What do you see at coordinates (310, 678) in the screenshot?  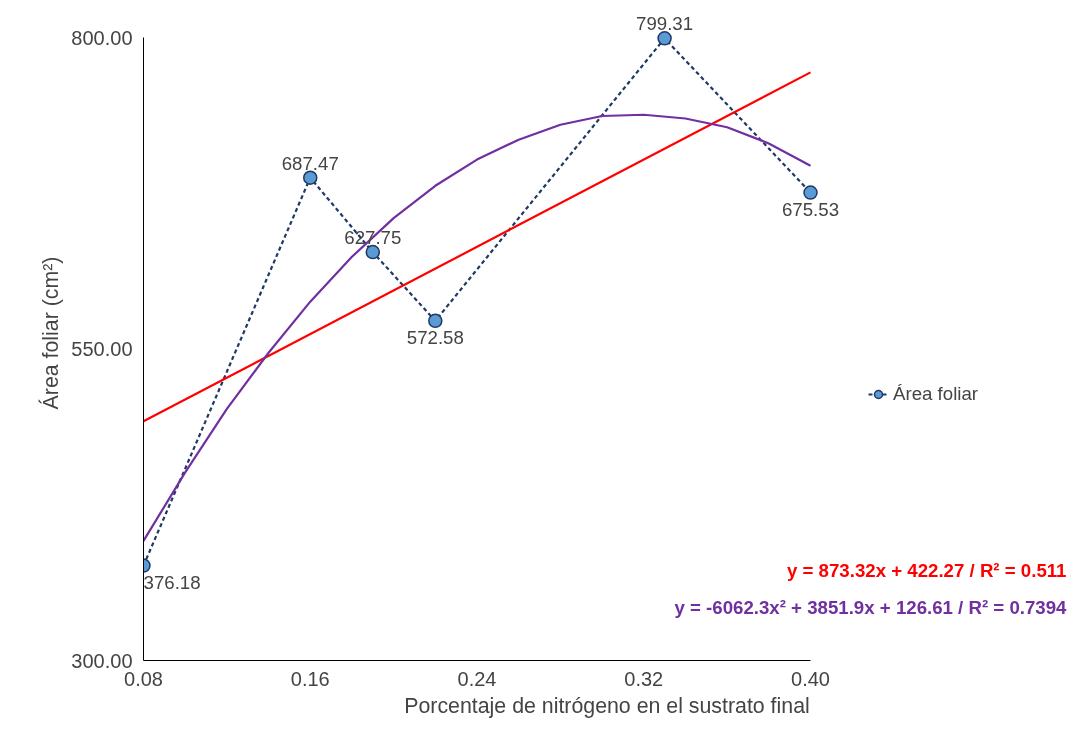 I see `x-tick-label: 0.16` at bounding box center [310, 678].